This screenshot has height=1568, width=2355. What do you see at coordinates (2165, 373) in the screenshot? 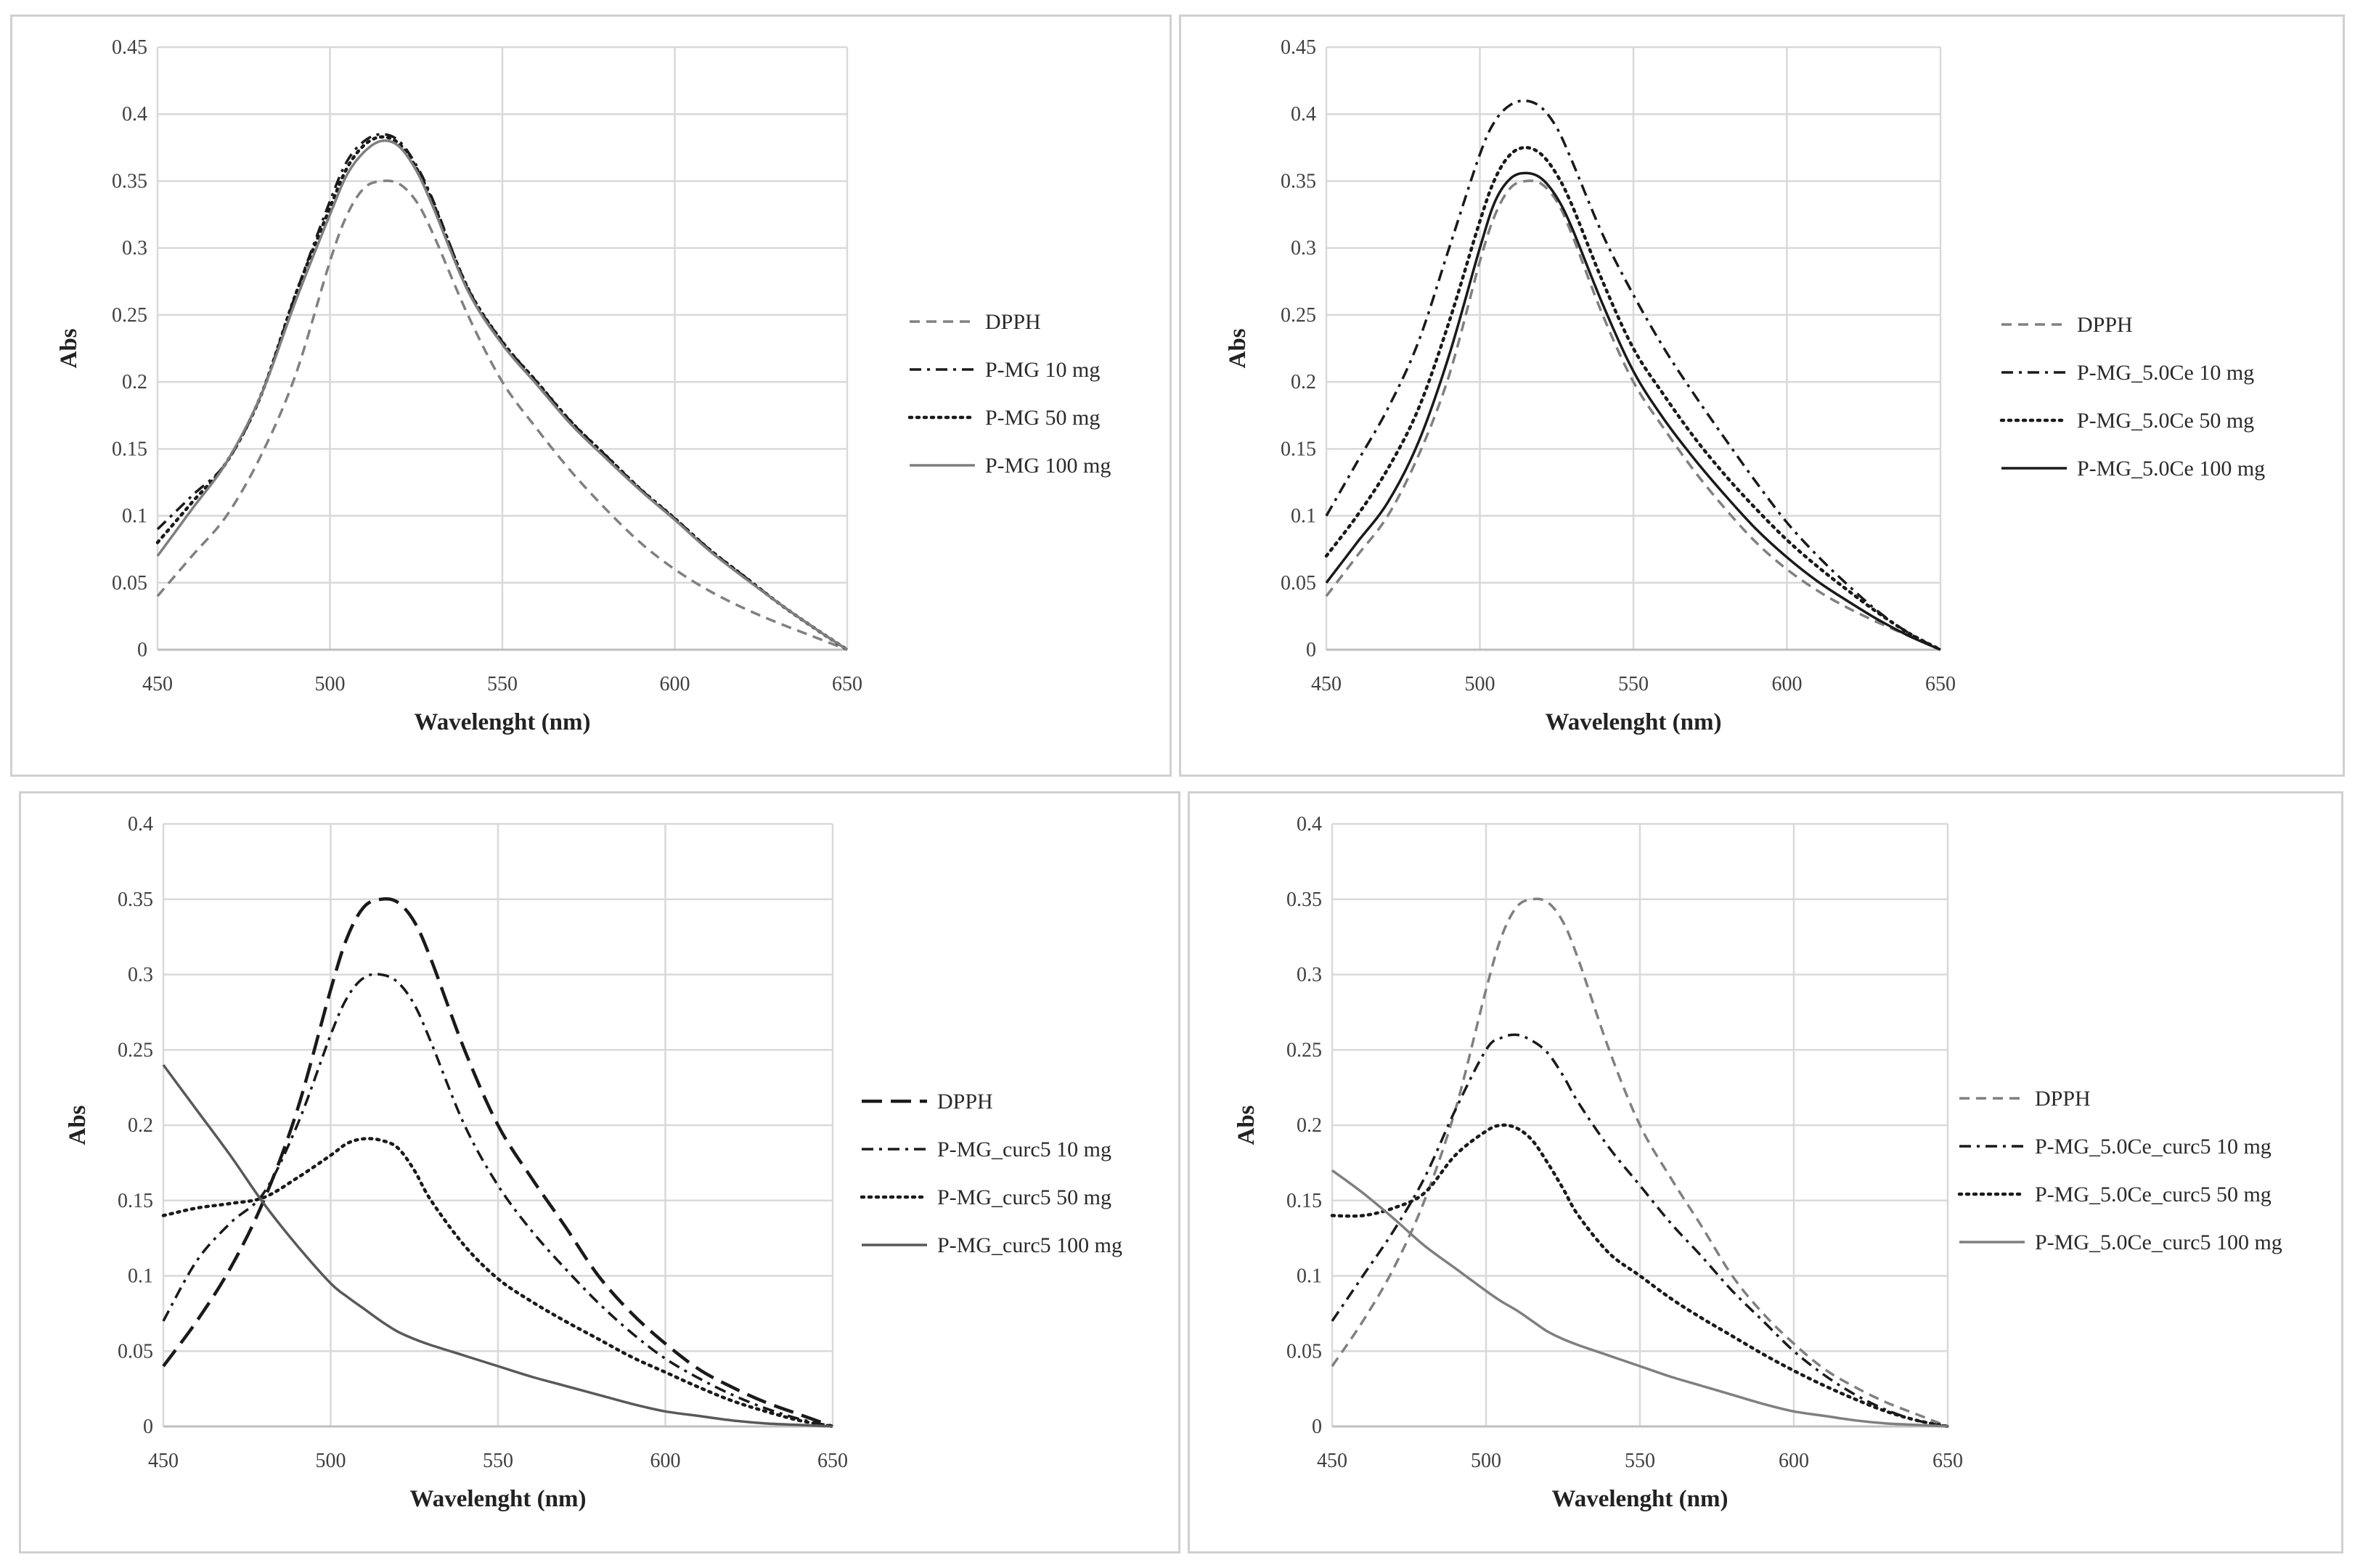
I see `legend-label-2: P-MG_5.0Ce 10 mg` at bounding box center [2165, 373].